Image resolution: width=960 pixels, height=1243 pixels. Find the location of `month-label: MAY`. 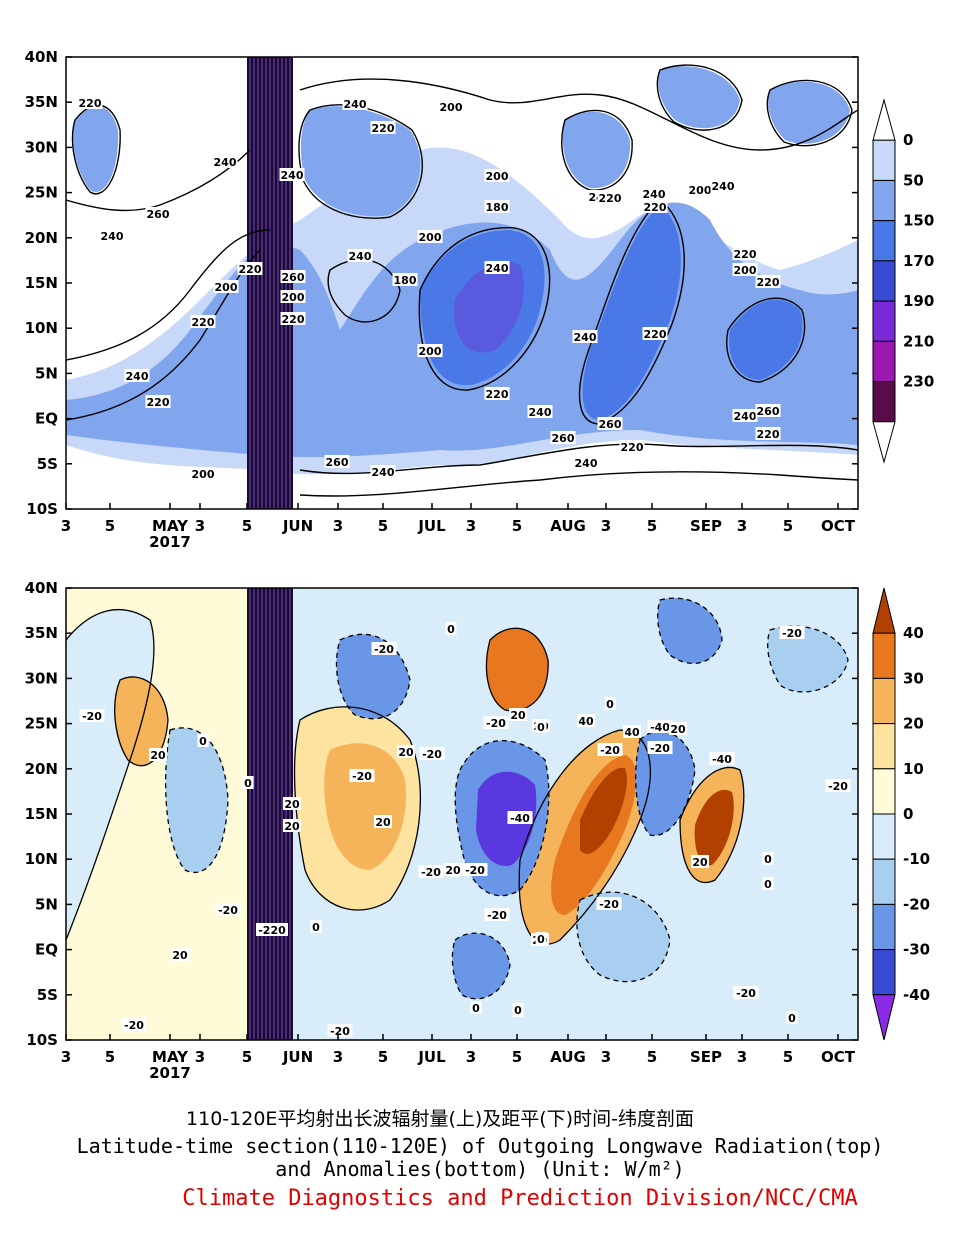

month-label: MAY is located at coordinates (170, 1057).